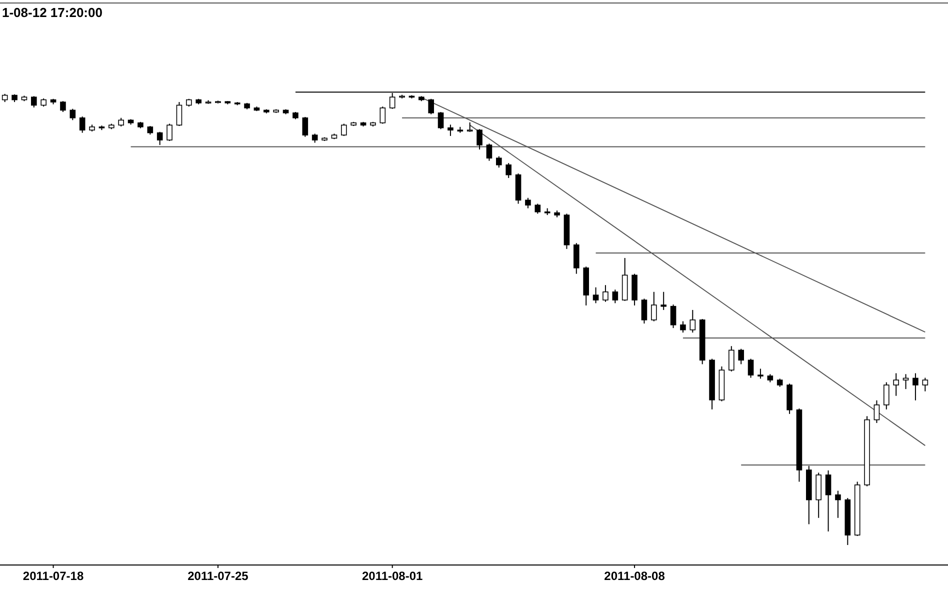 The image size is (948, 593). What do you see at coordinates (53, 576) in the screenshot?
I see `x-tick-label: 2011-07-18` at bounding box center [53, 576].